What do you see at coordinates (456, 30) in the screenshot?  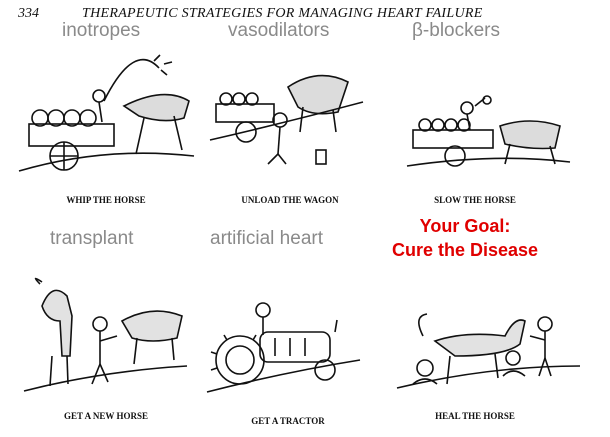 I see `label-beta-blockers: β-blockers` at bounding box center [456, 30].